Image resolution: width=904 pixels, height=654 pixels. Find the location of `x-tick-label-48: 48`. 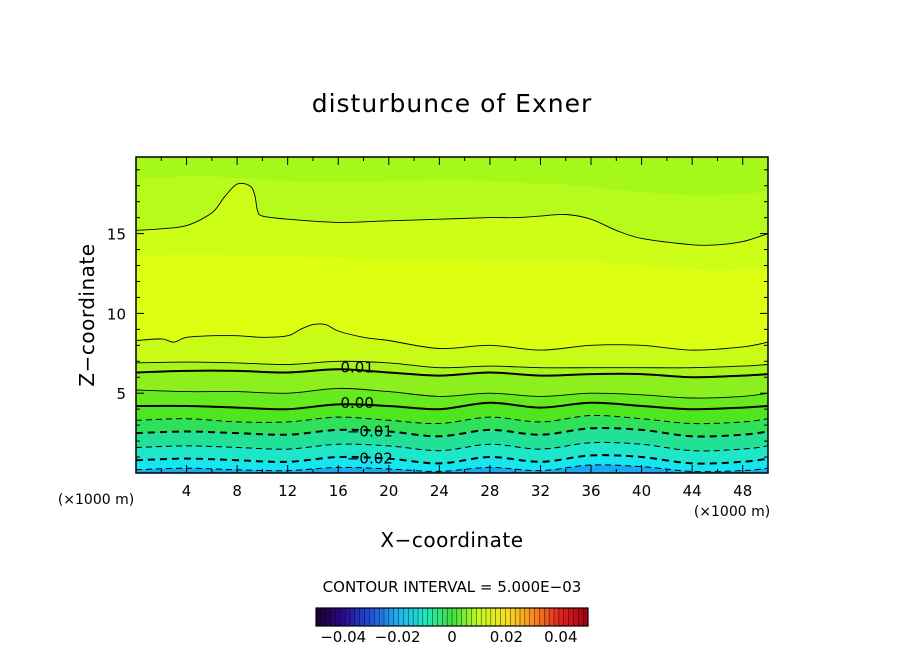

x-tick-label-48: 48 is located at coordinates (742, 491).